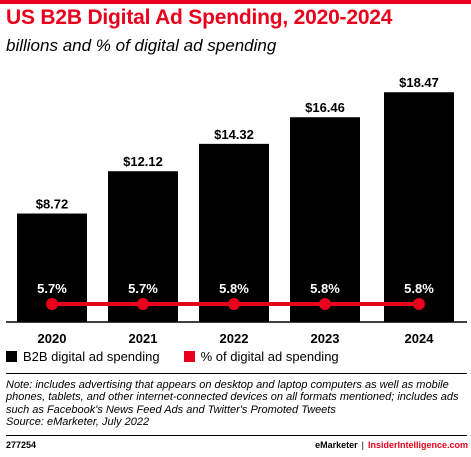 Image resolution: width=471 pixels, height=457 pixels. I want to click on brand-insider-intelligence: InsiderIntelligence.com, so click(417, 445).